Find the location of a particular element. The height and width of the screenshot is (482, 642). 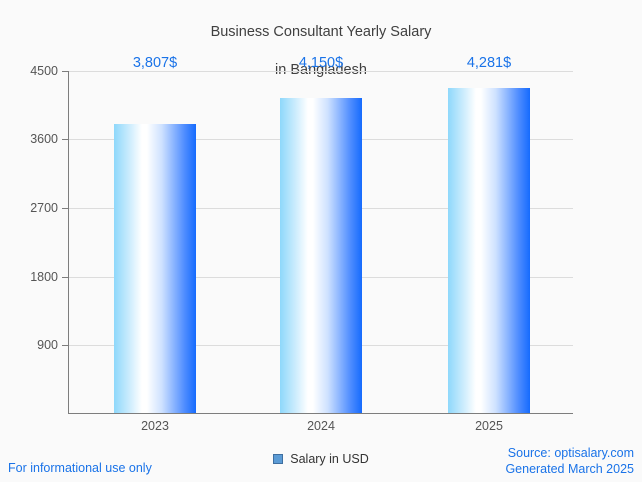

legend-item-label: Salary in USD is located at coordinates (329, 459).